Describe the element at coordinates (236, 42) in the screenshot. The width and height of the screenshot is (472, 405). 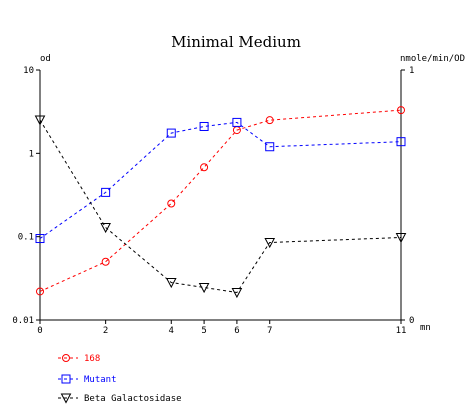
I see `chart-title: Minimal Medium` at that location.